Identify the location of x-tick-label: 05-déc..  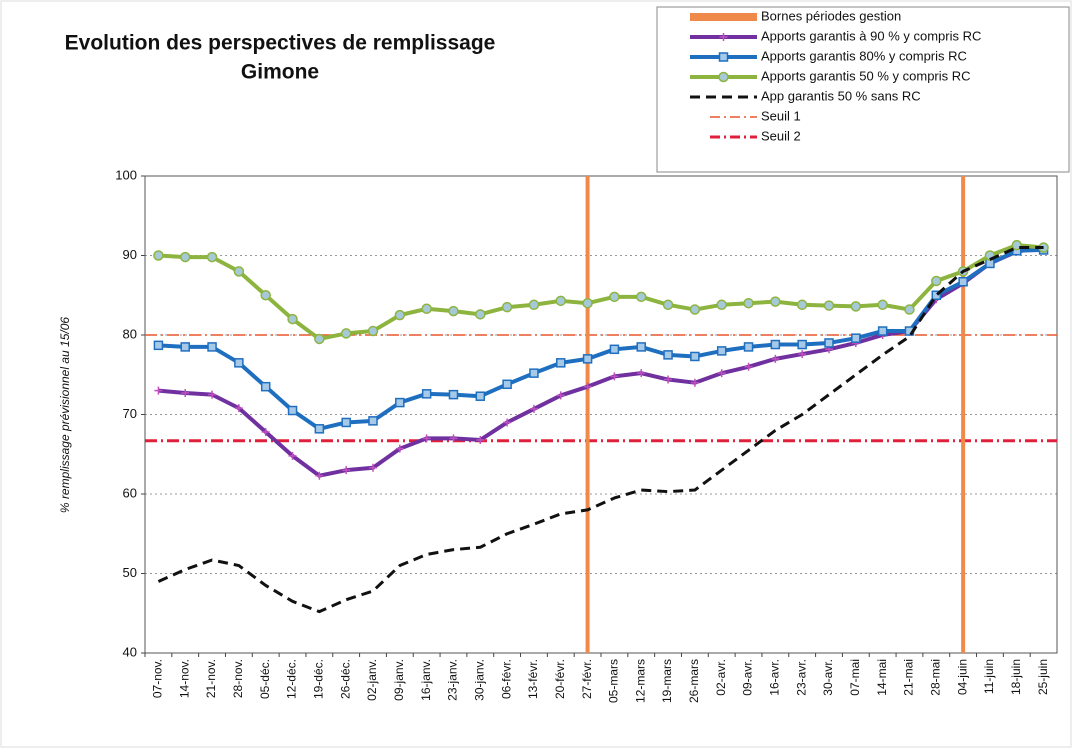
(265, 679).